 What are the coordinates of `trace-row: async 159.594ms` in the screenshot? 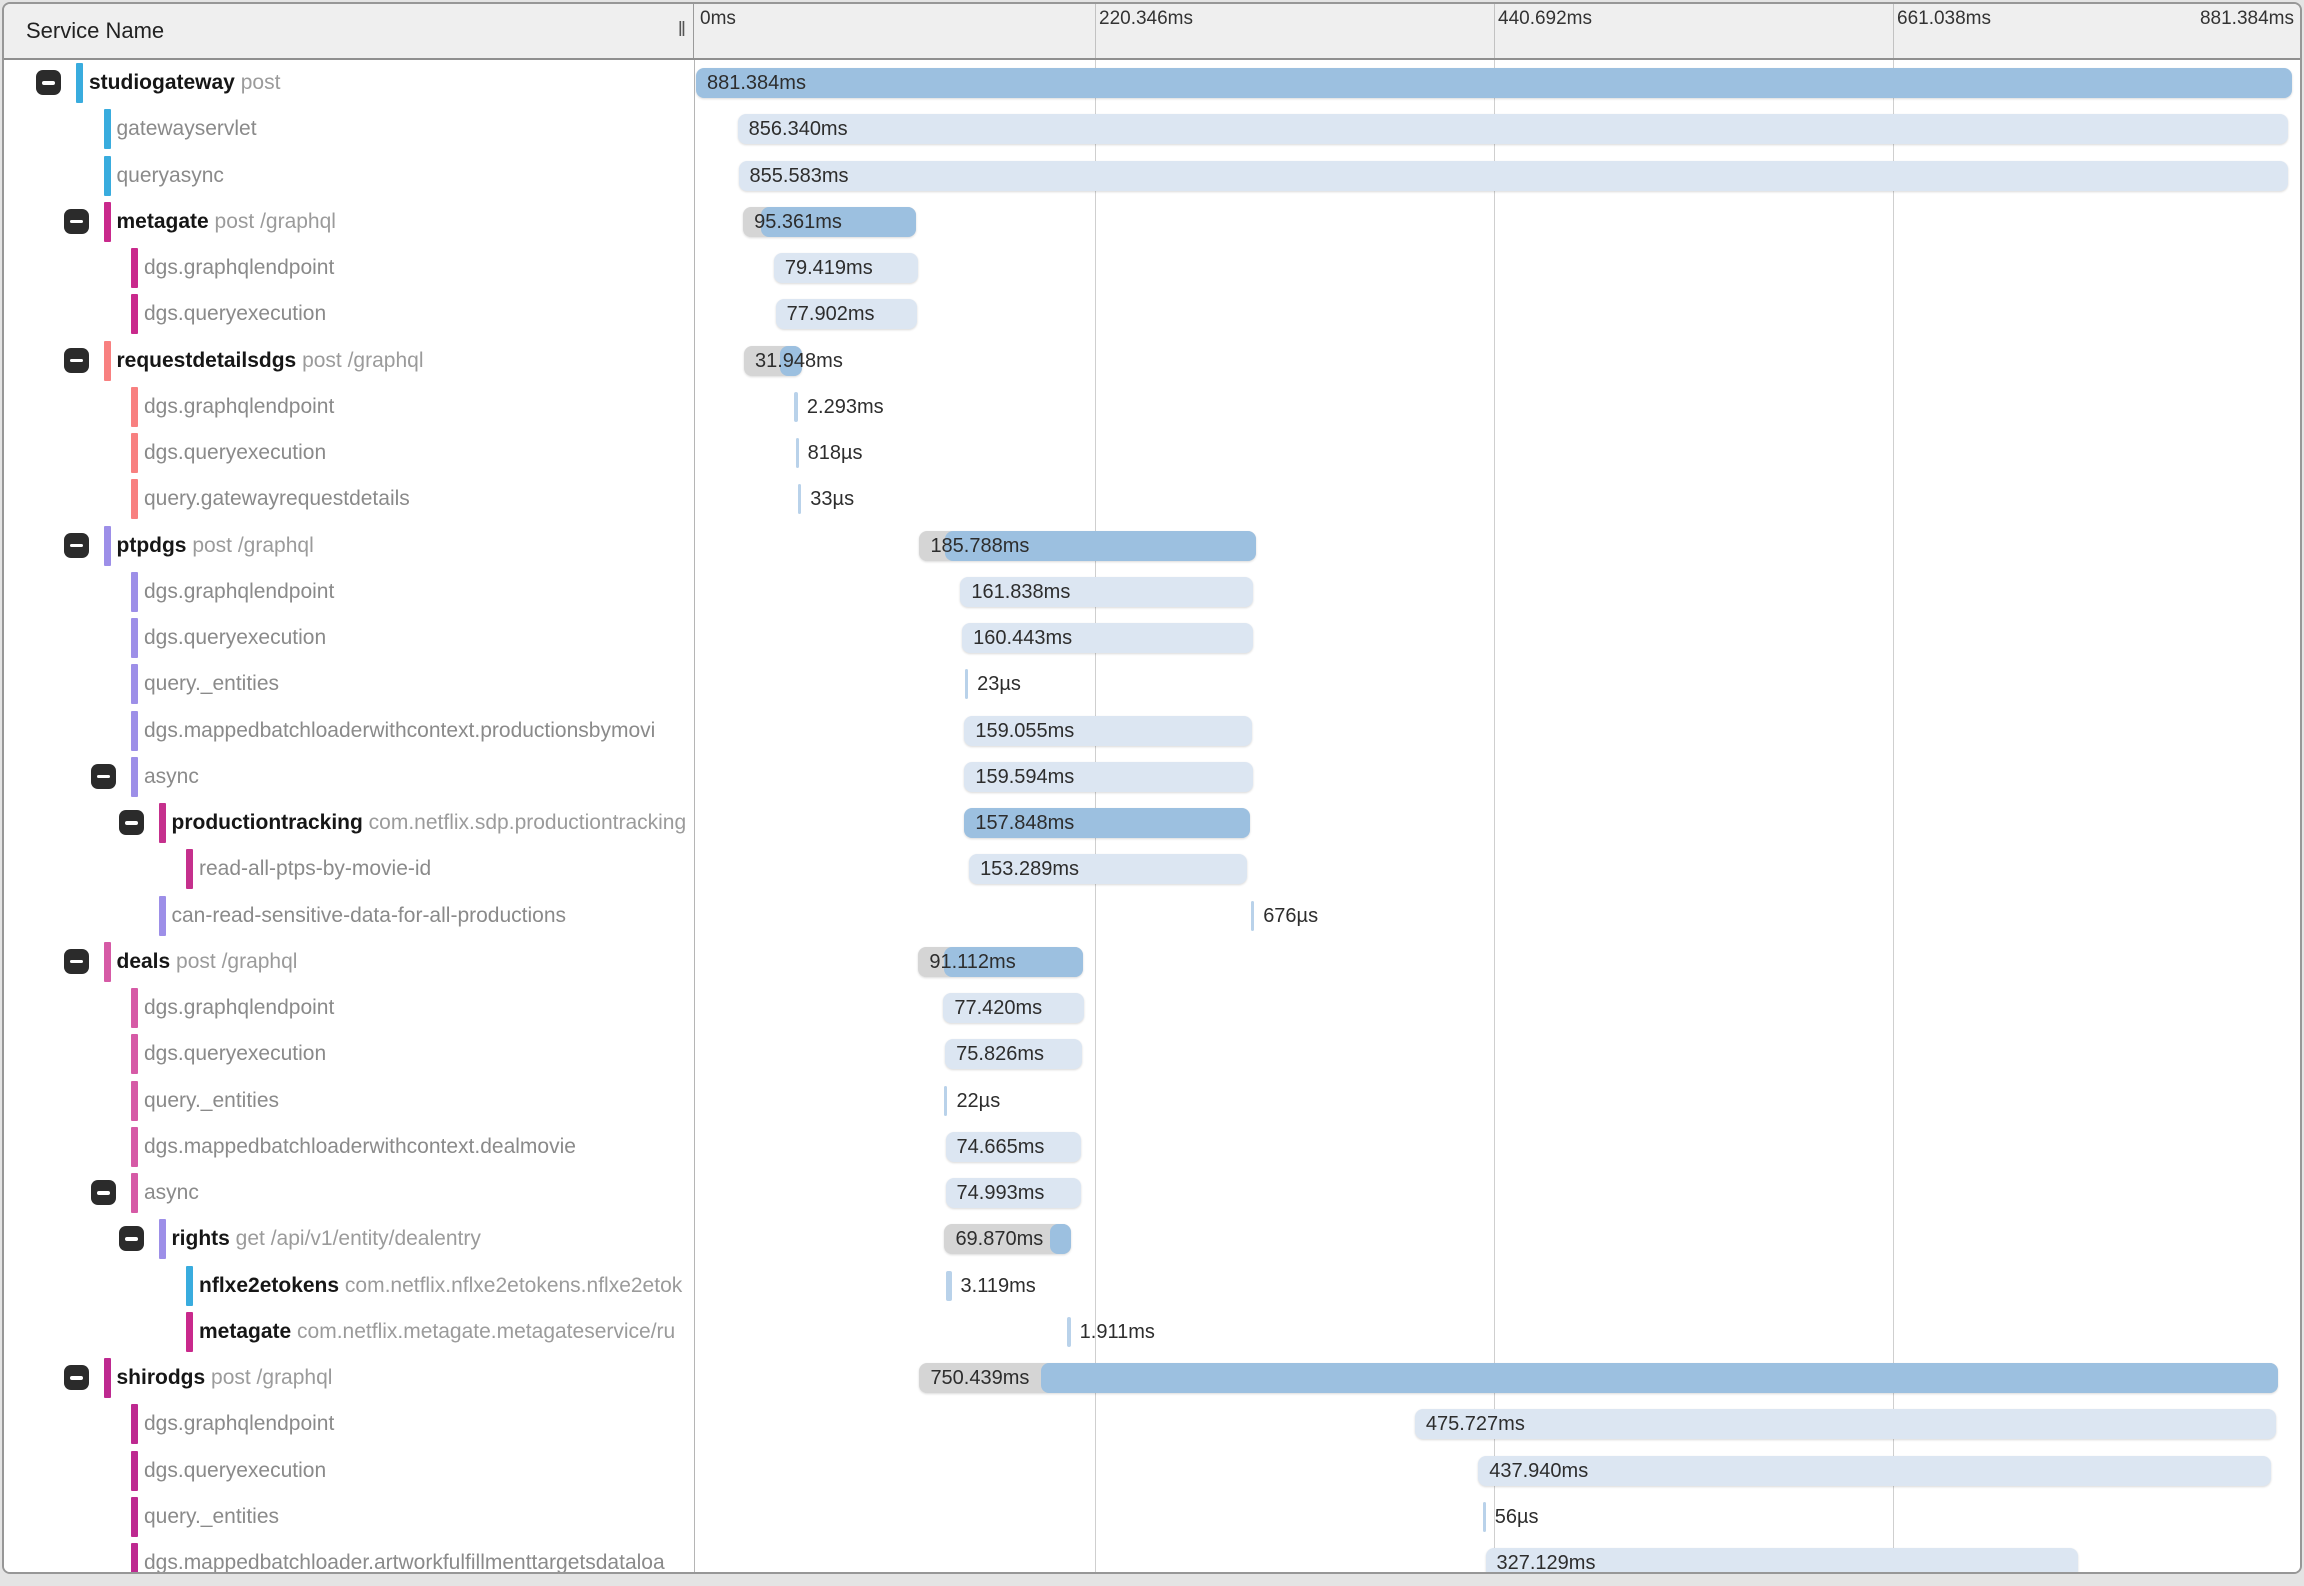 It's located at (1152, 777).